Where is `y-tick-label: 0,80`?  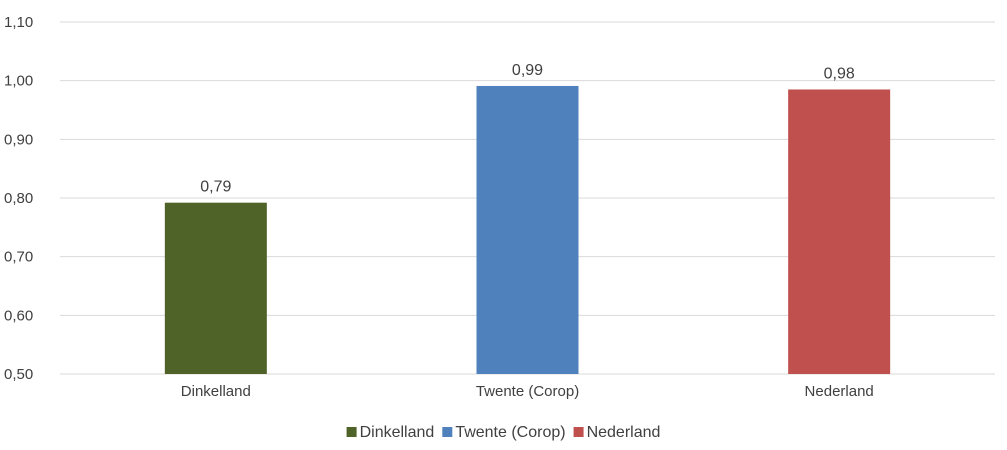
y-tick-label: 0,80 is located at coordinates (18, 198).